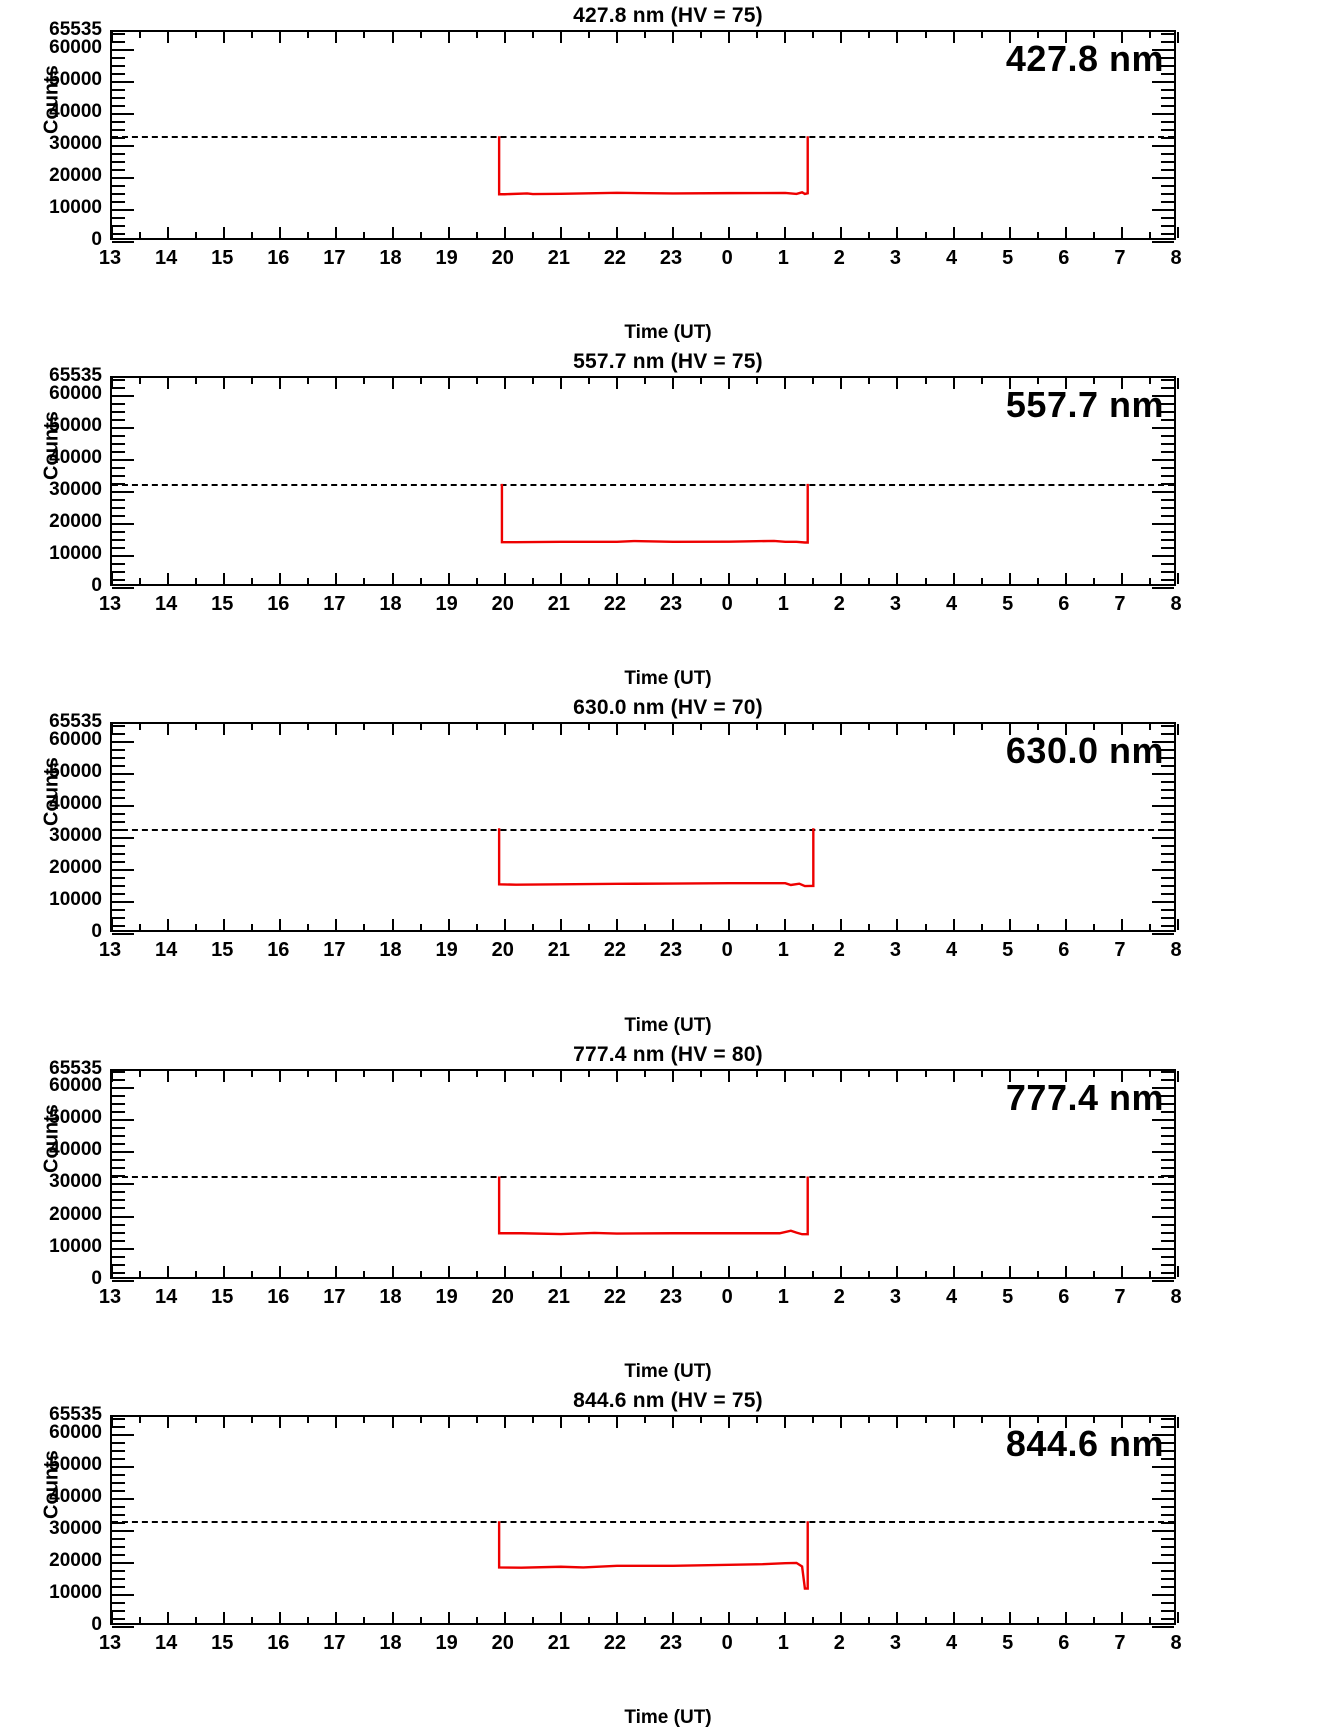 The width and height of the screenshot is (1336, 1731). What do you see at coordinates (1176, 604) in the screenshot?
I see `x-tick-label: 8` at bounding box center [1176, 604].